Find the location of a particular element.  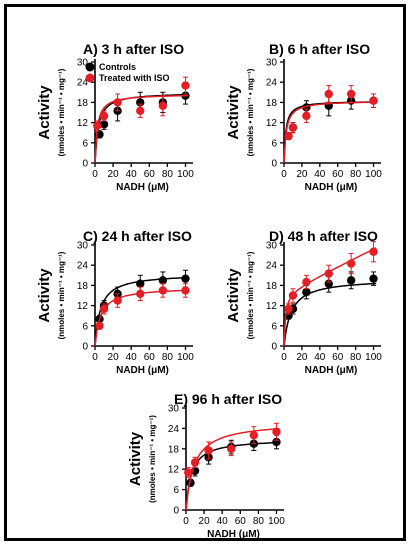

chart-title: A) 3 h after ISO is located at coordinates (133, 49).